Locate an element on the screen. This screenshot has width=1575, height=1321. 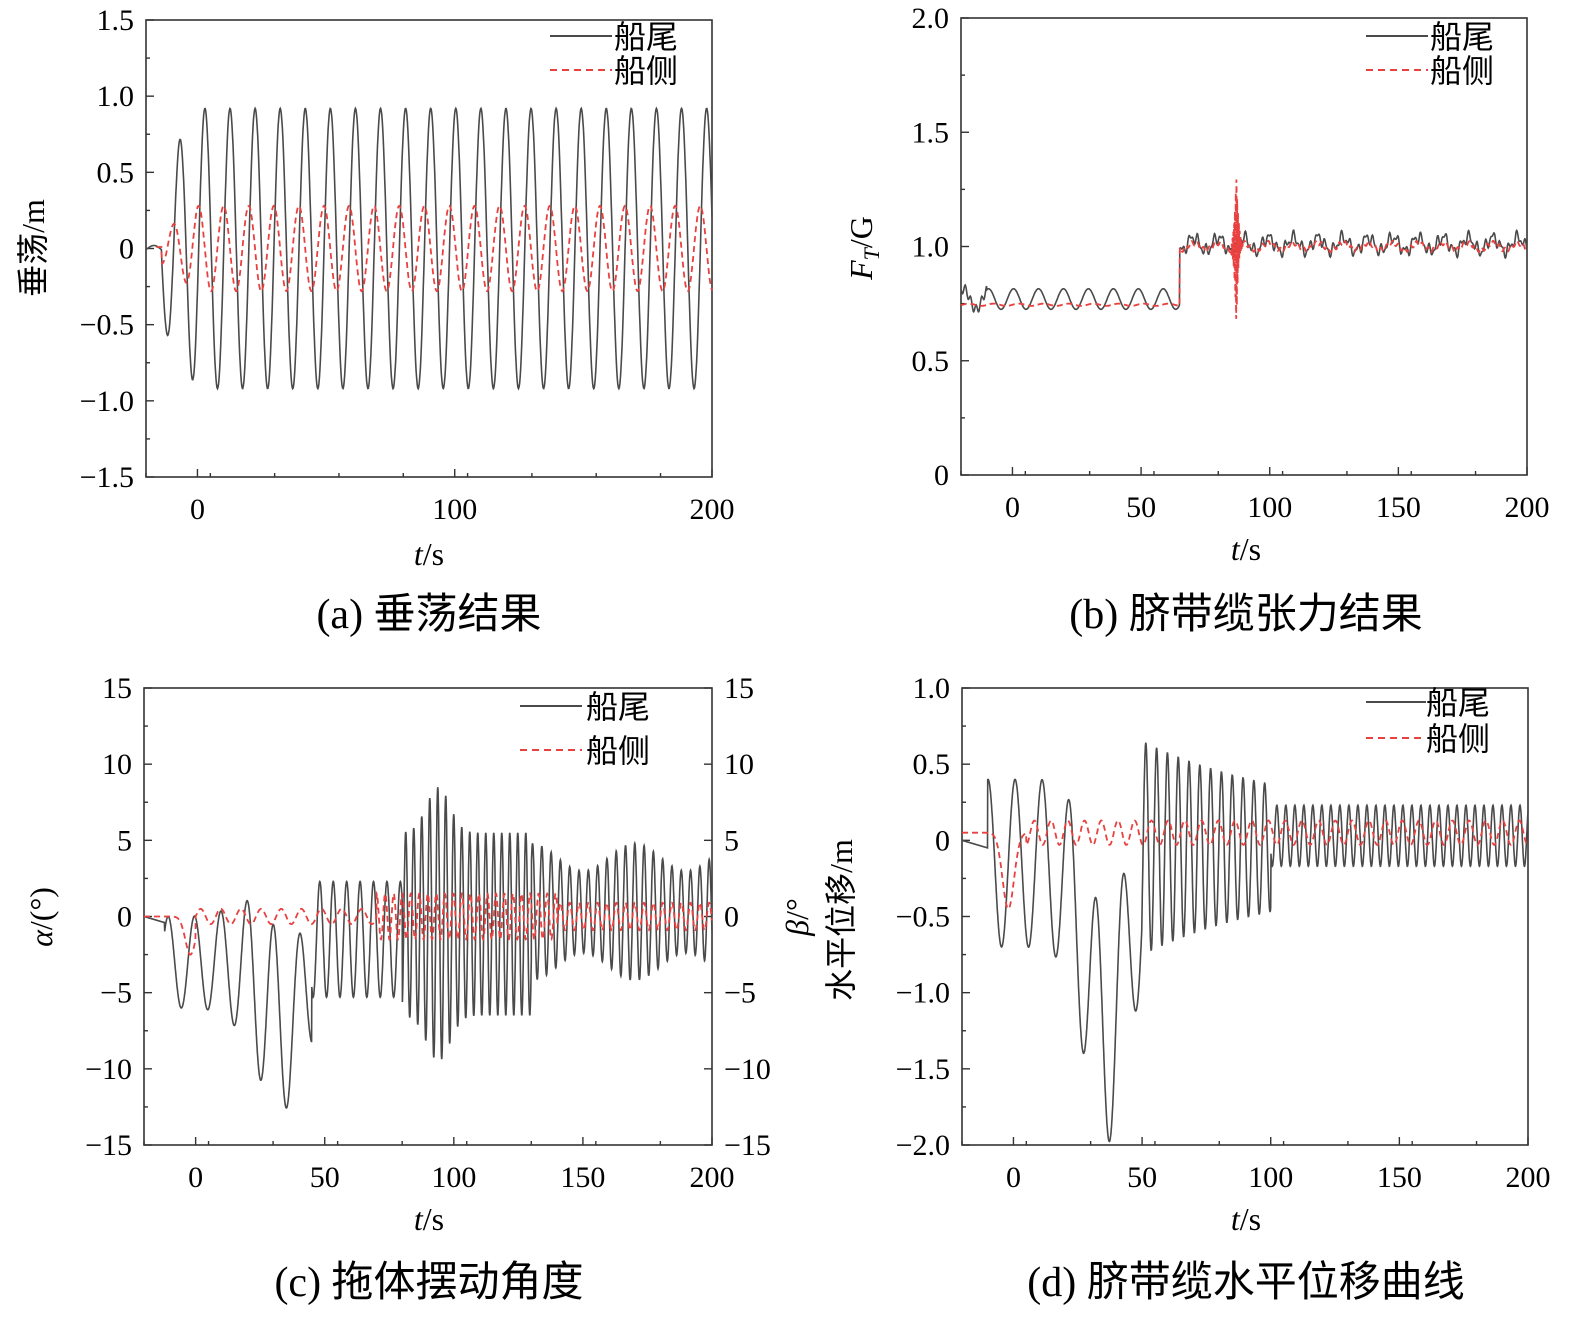
x-axis-ticks: 0 100 200 is located at coordinates (440, 497).